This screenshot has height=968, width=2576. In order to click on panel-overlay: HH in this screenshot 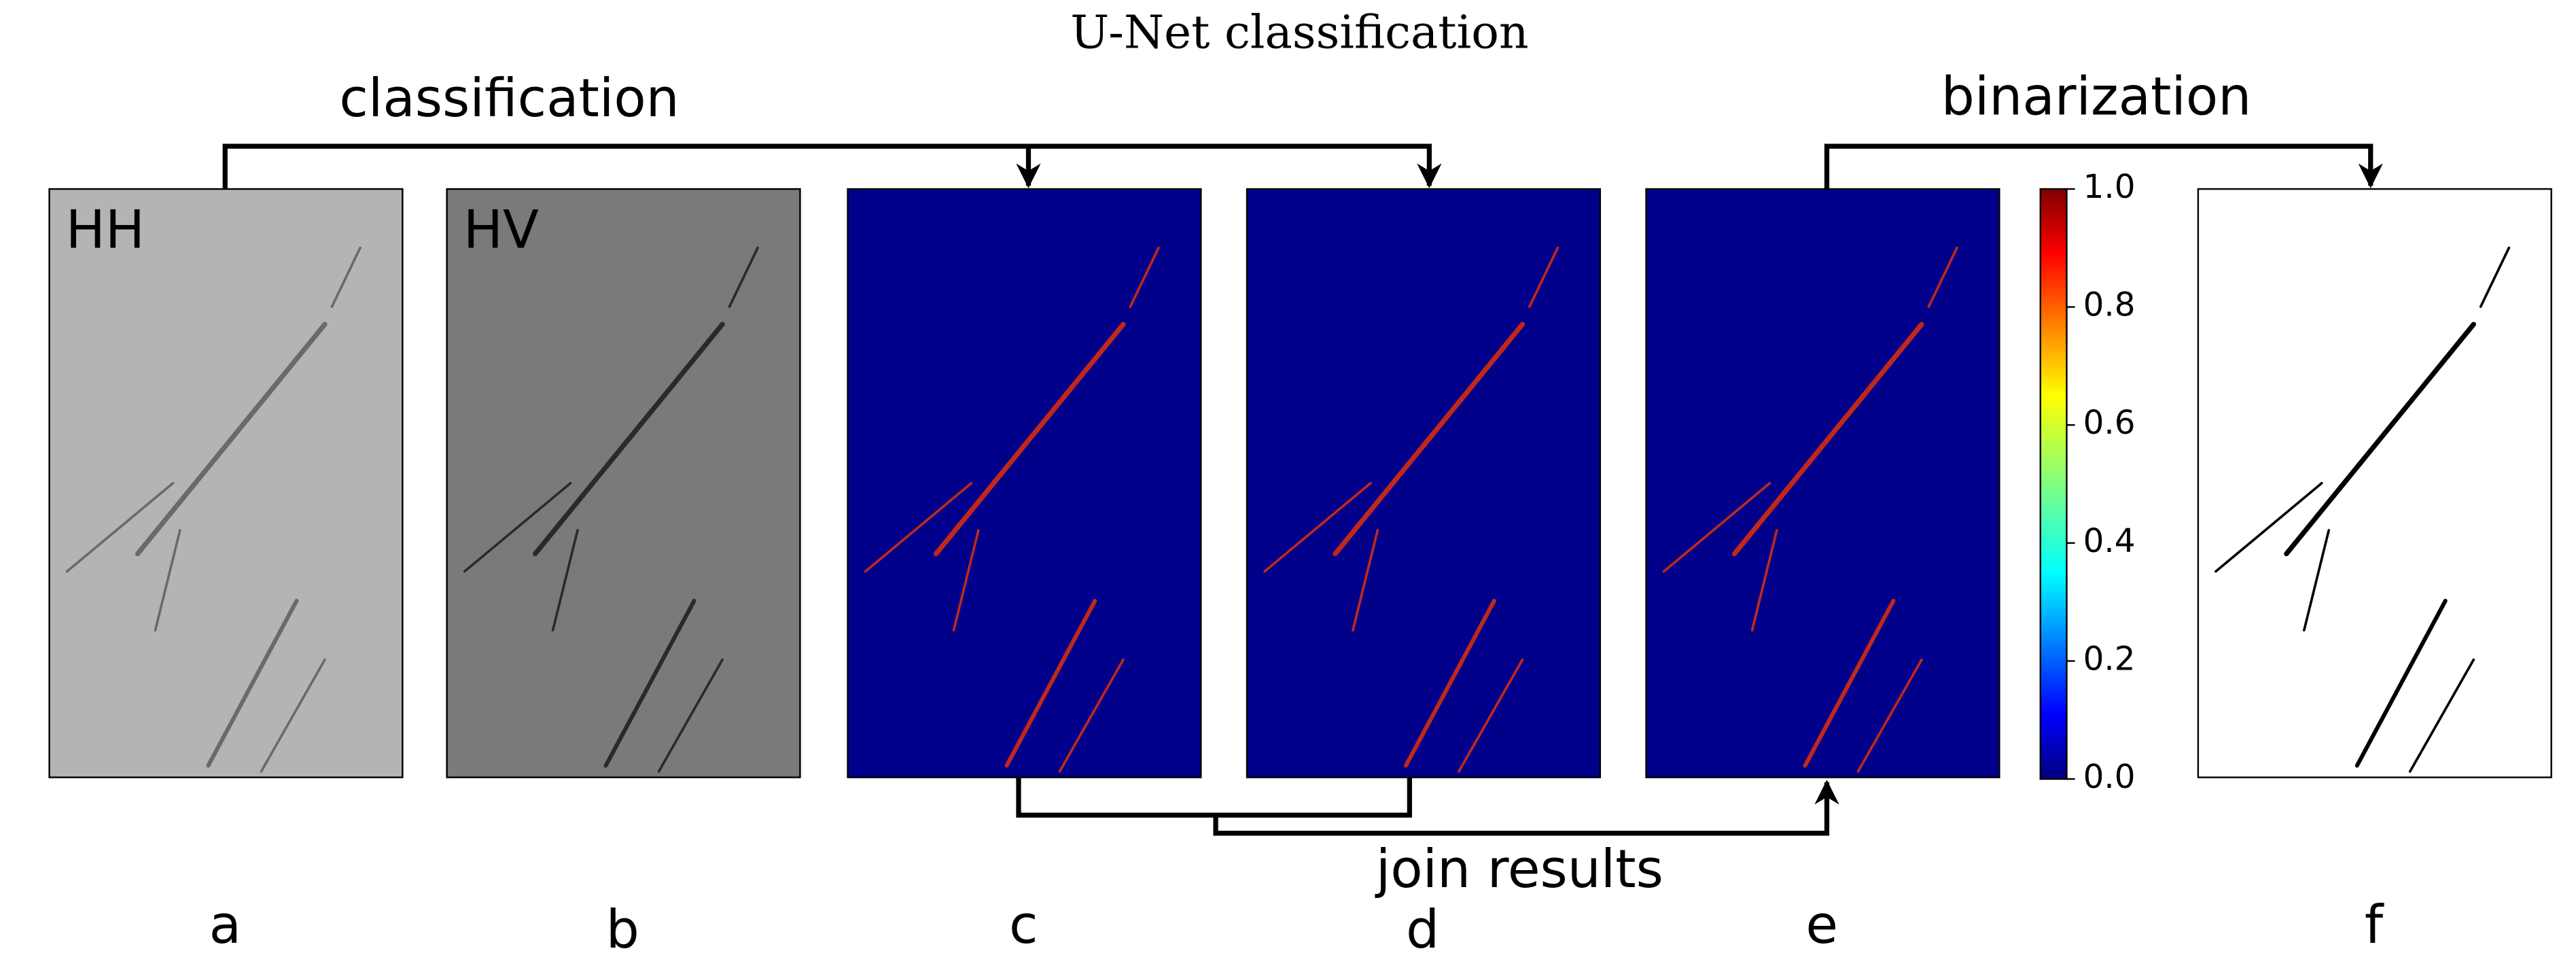, I will do `click(105, 229)`.